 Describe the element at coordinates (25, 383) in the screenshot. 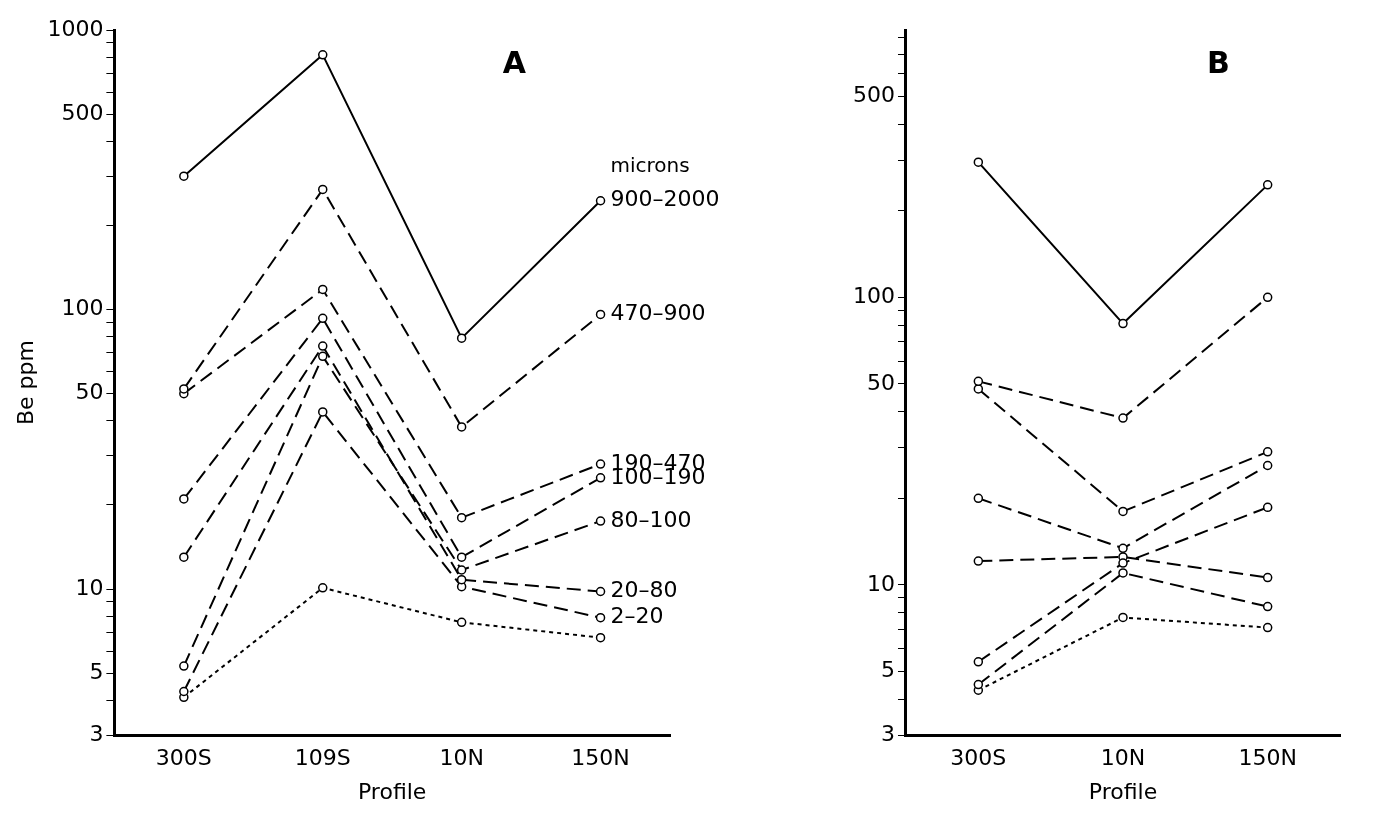

I see `y-axis-title: Be ppm` at that location.